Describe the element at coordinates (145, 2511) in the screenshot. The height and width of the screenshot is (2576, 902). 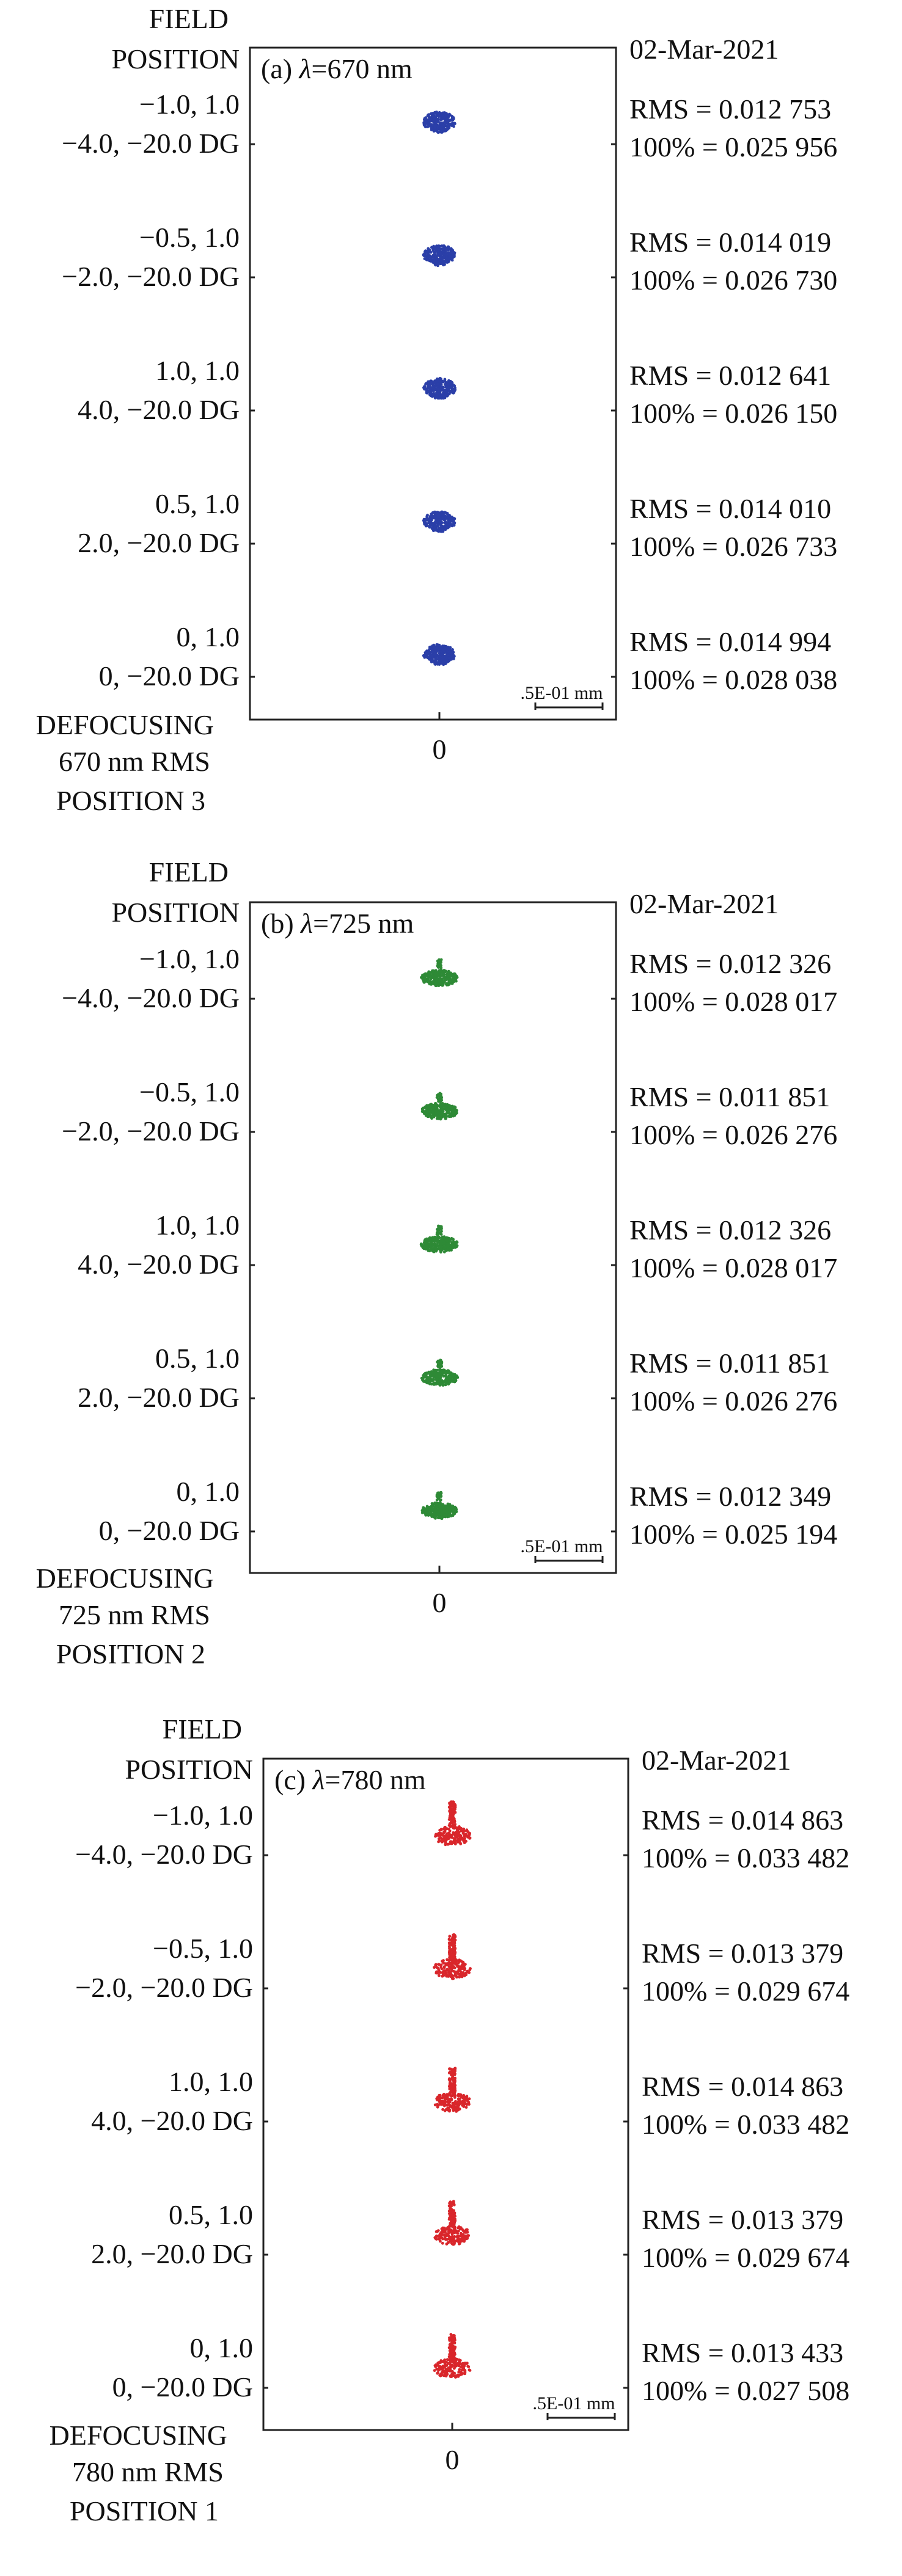
I see `caption-position: POSITION 1` at that location.